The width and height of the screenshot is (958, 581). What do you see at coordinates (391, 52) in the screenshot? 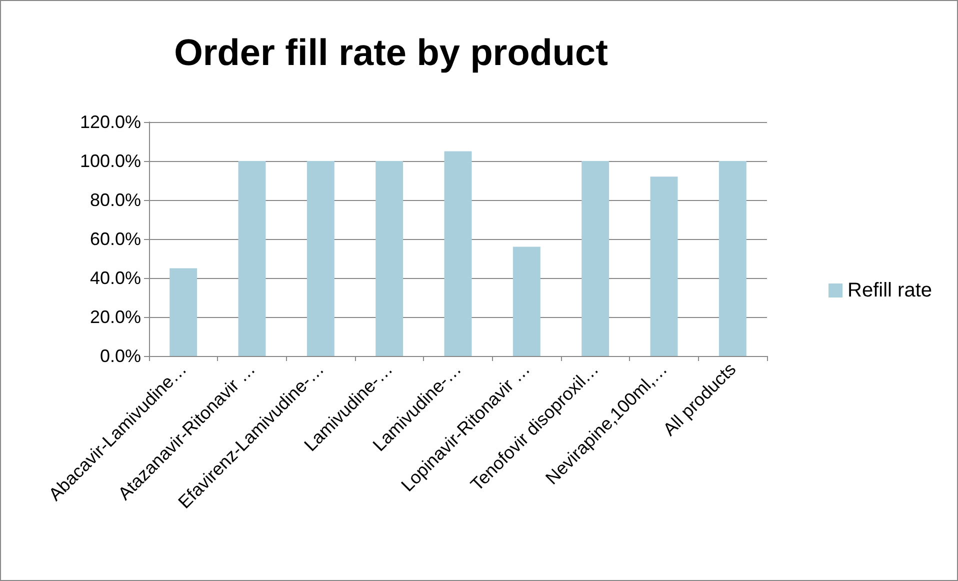
I see `chart-title: Order fill rate by product` at bounding box center [391, 52].